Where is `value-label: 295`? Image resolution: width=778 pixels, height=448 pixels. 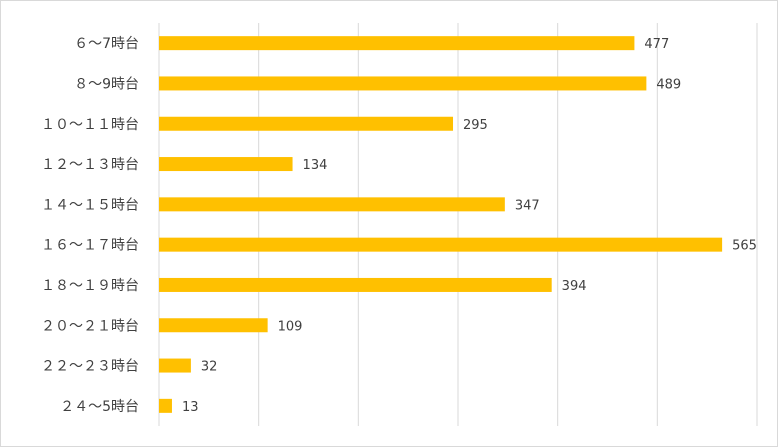
value-label: 295 is located at coordinates (475, 125).